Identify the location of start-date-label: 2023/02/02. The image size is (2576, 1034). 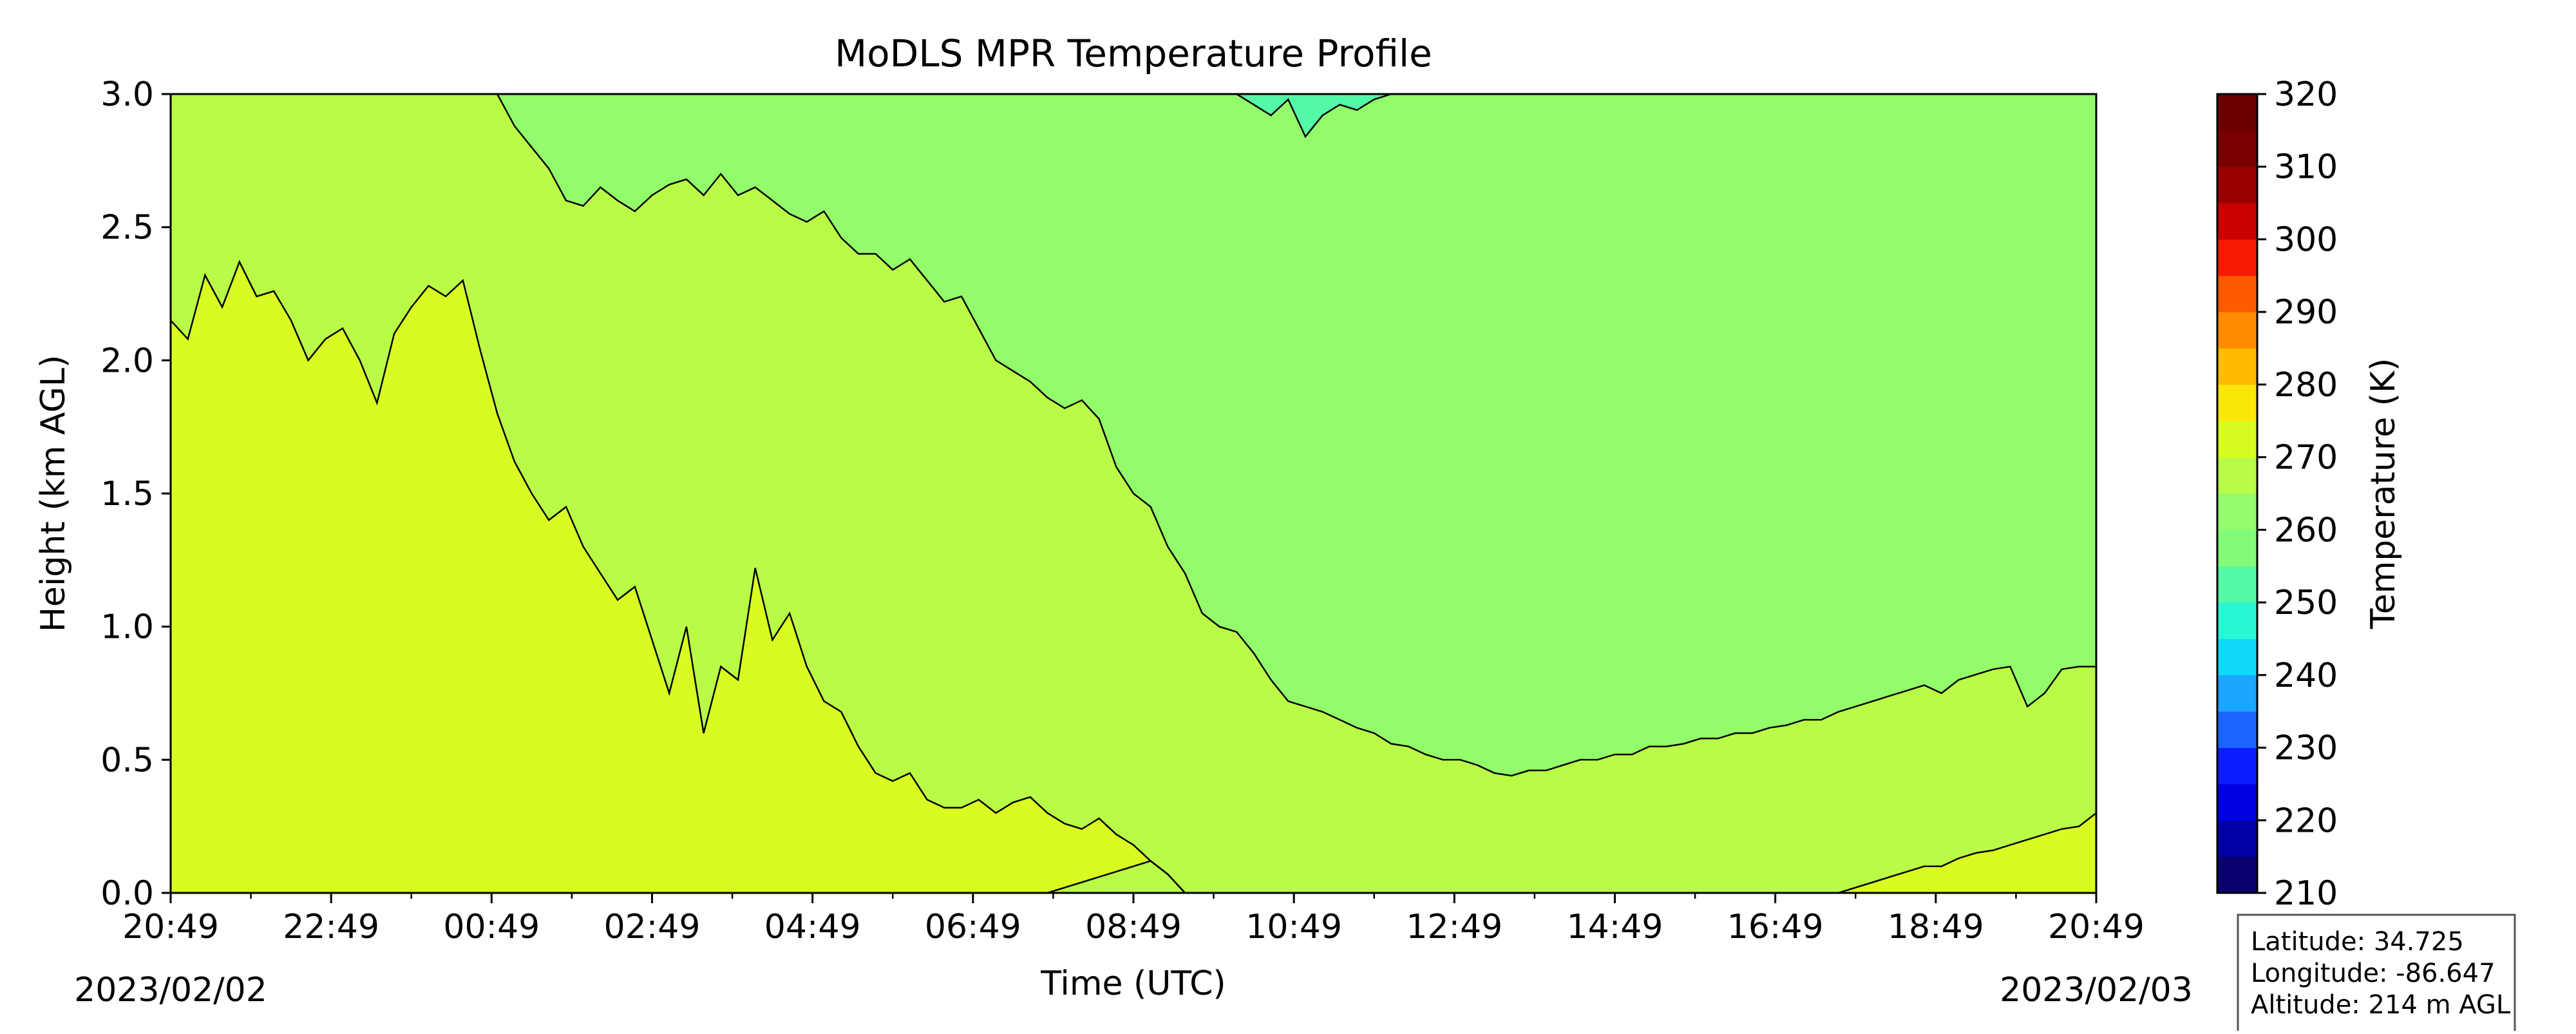
(170, 990).